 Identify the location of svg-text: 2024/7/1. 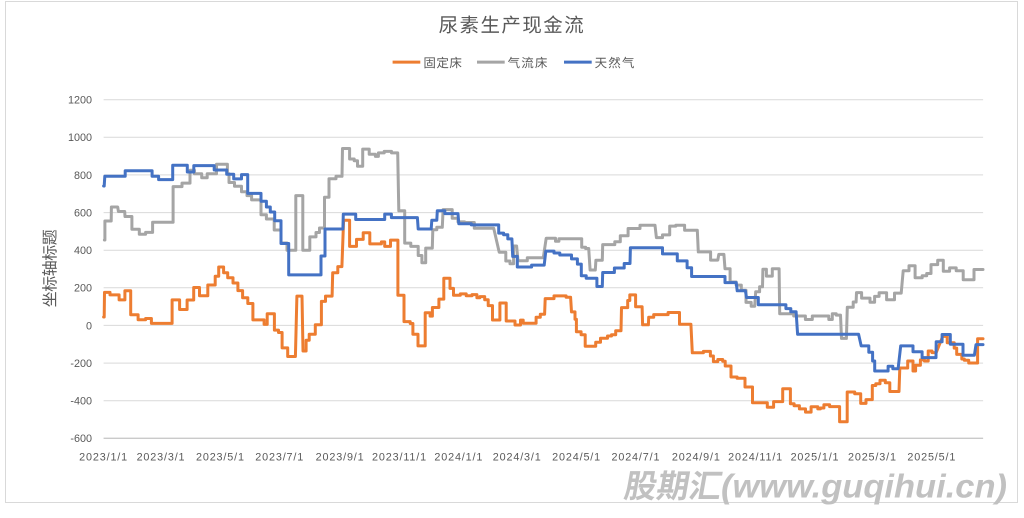
(635, 458).